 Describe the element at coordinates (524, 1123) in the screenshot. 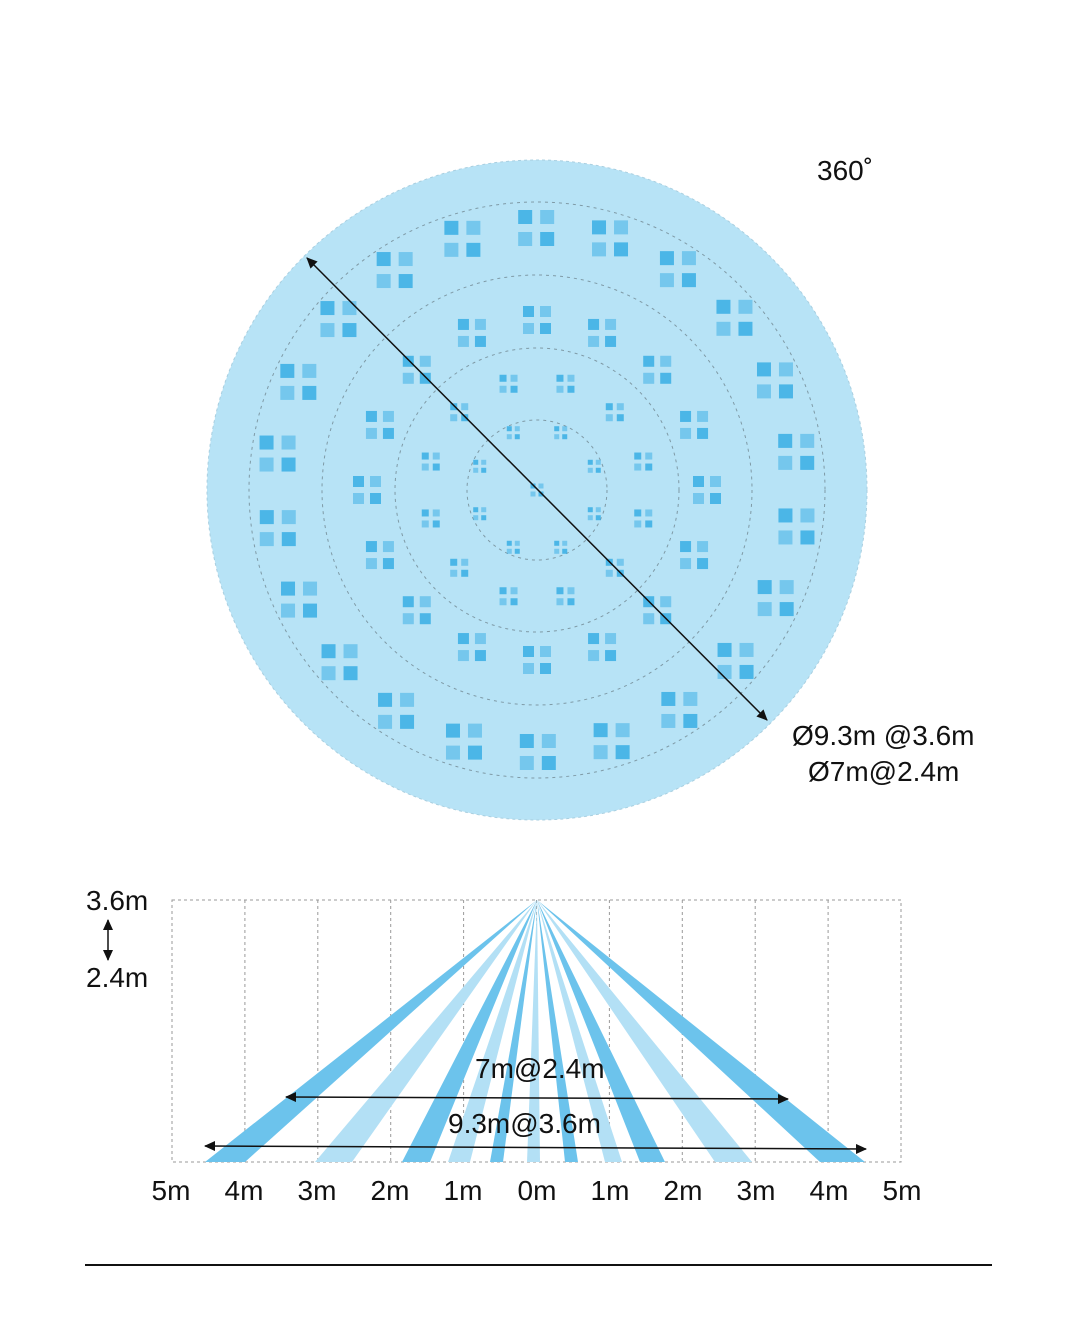

I see `width-label-3-6m: 9.3m@3.6m` at that location.